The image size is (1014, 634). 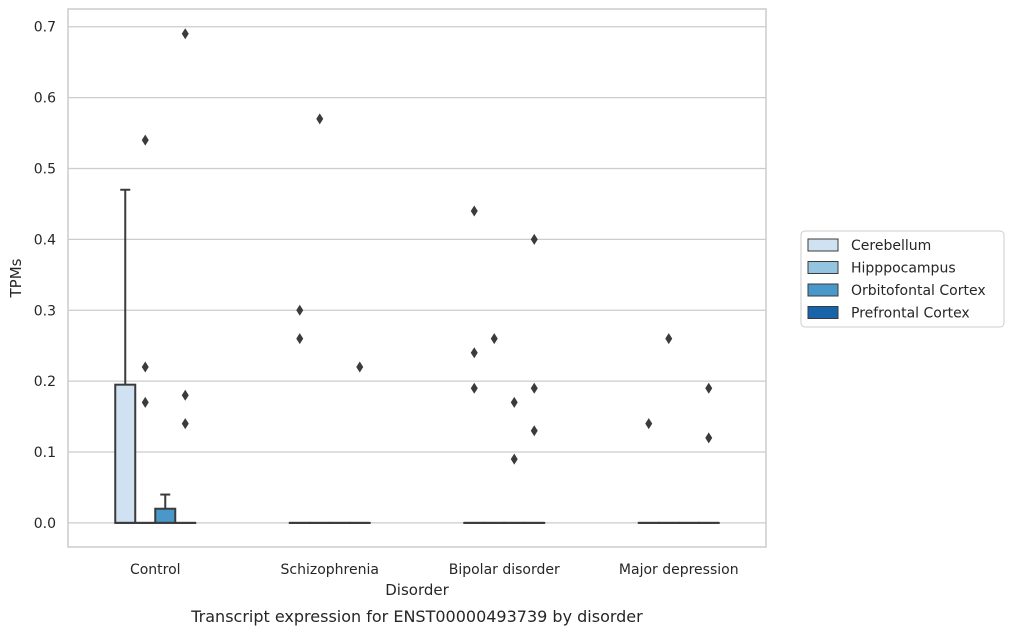 I want to click on x-tick-label: Schizophrenia, so click(x=330, y=570).